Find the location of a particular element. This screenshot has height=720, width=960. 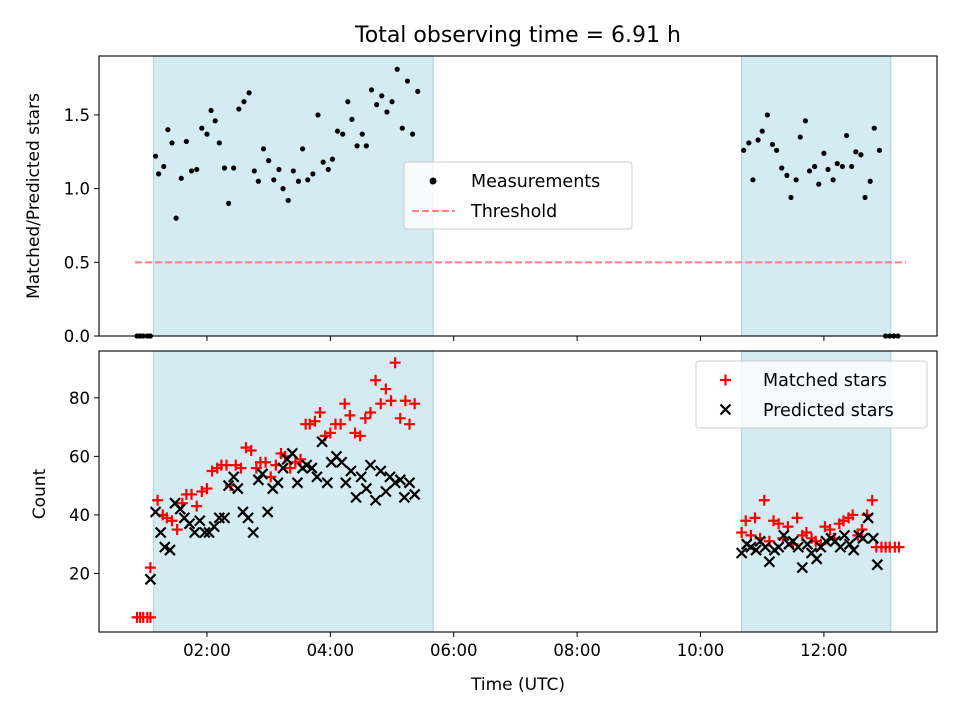

legend-label-threshold: Threshold is located at coordinates (513, 212).